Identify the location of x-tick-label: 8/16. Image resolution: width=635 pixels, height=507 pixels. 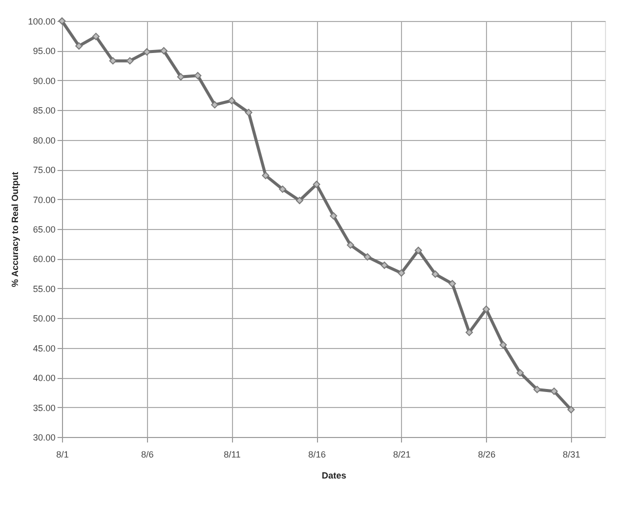
(317, 455).